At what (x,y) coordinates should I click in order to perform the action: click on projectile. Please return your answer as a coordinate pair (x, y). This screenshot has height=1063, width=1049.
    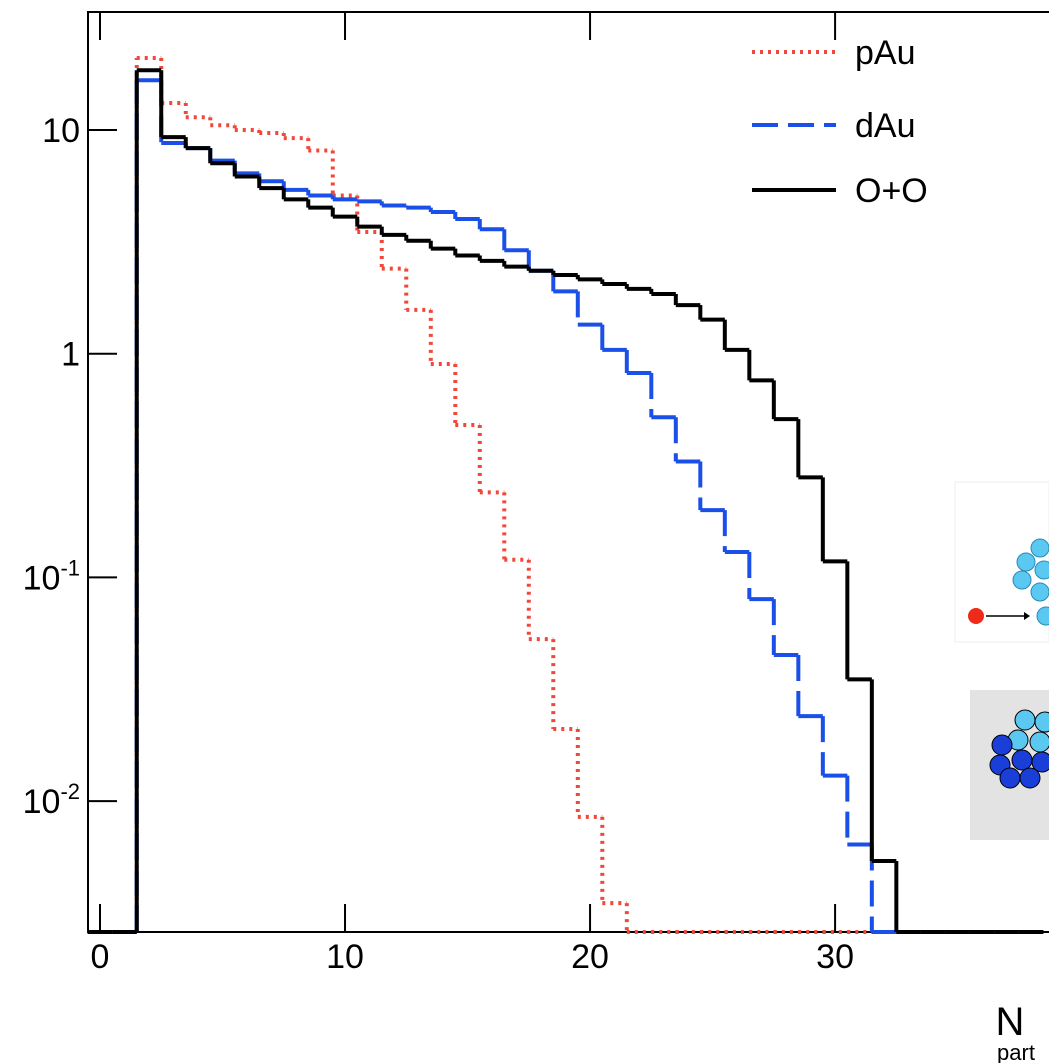
    Looking at the image, I should click on (976, 616).